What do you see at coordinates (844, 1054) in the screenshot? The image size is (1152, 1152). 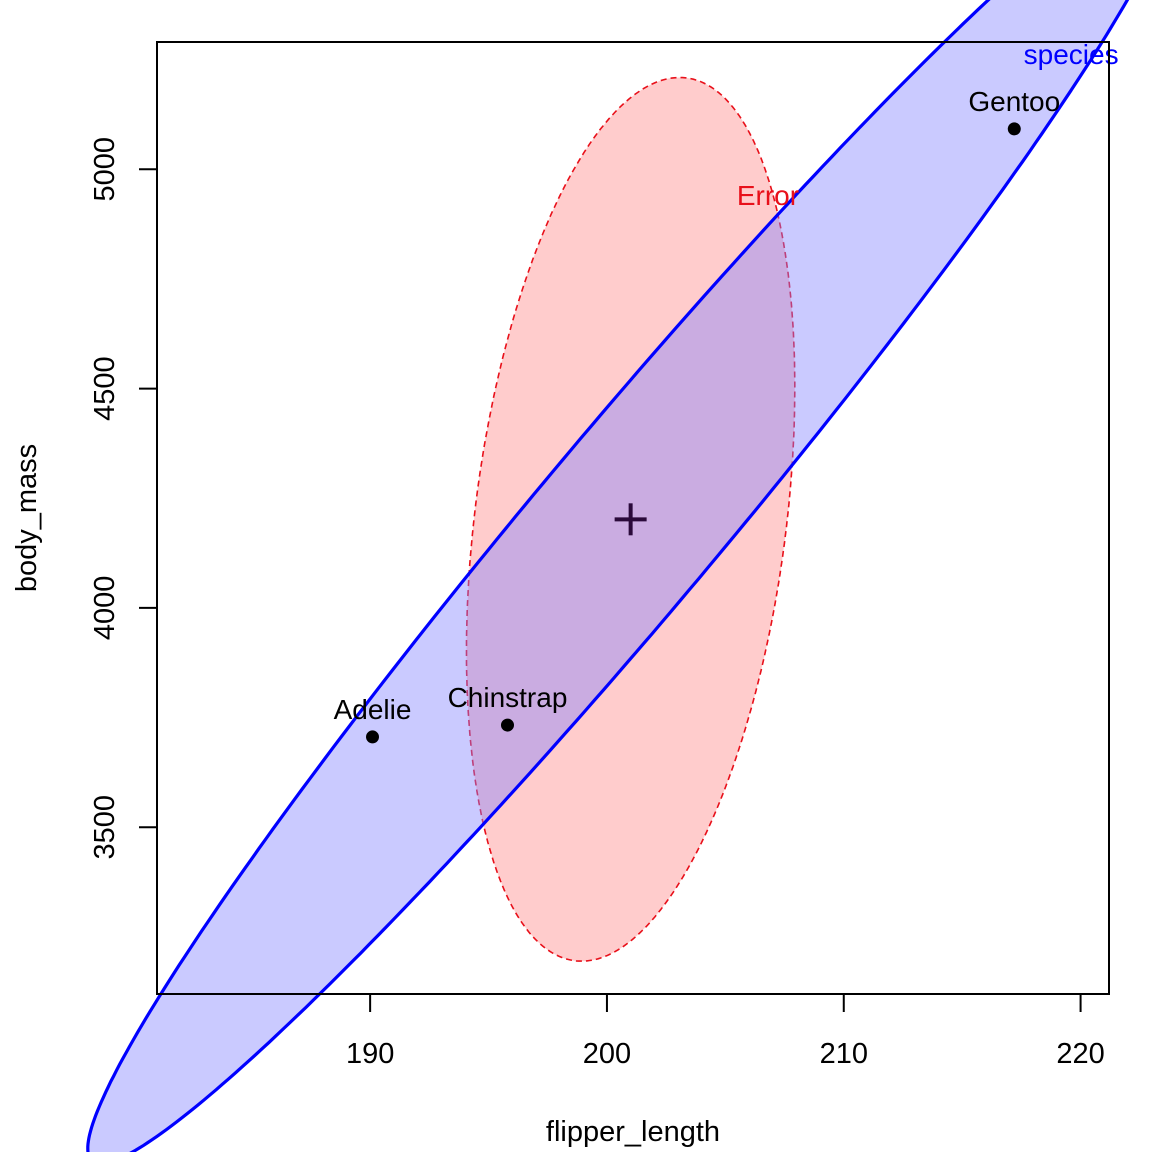 I see `x-tick-label: 210` at bounding box center [844, 1054].